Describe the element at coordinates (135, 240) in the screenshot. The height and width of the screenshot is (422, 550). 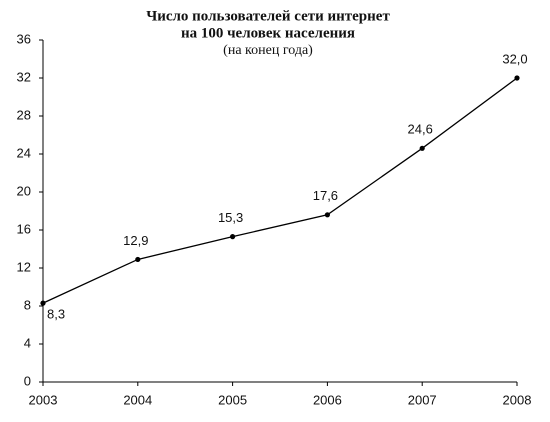
I see `value-label: 12,9` at that location.